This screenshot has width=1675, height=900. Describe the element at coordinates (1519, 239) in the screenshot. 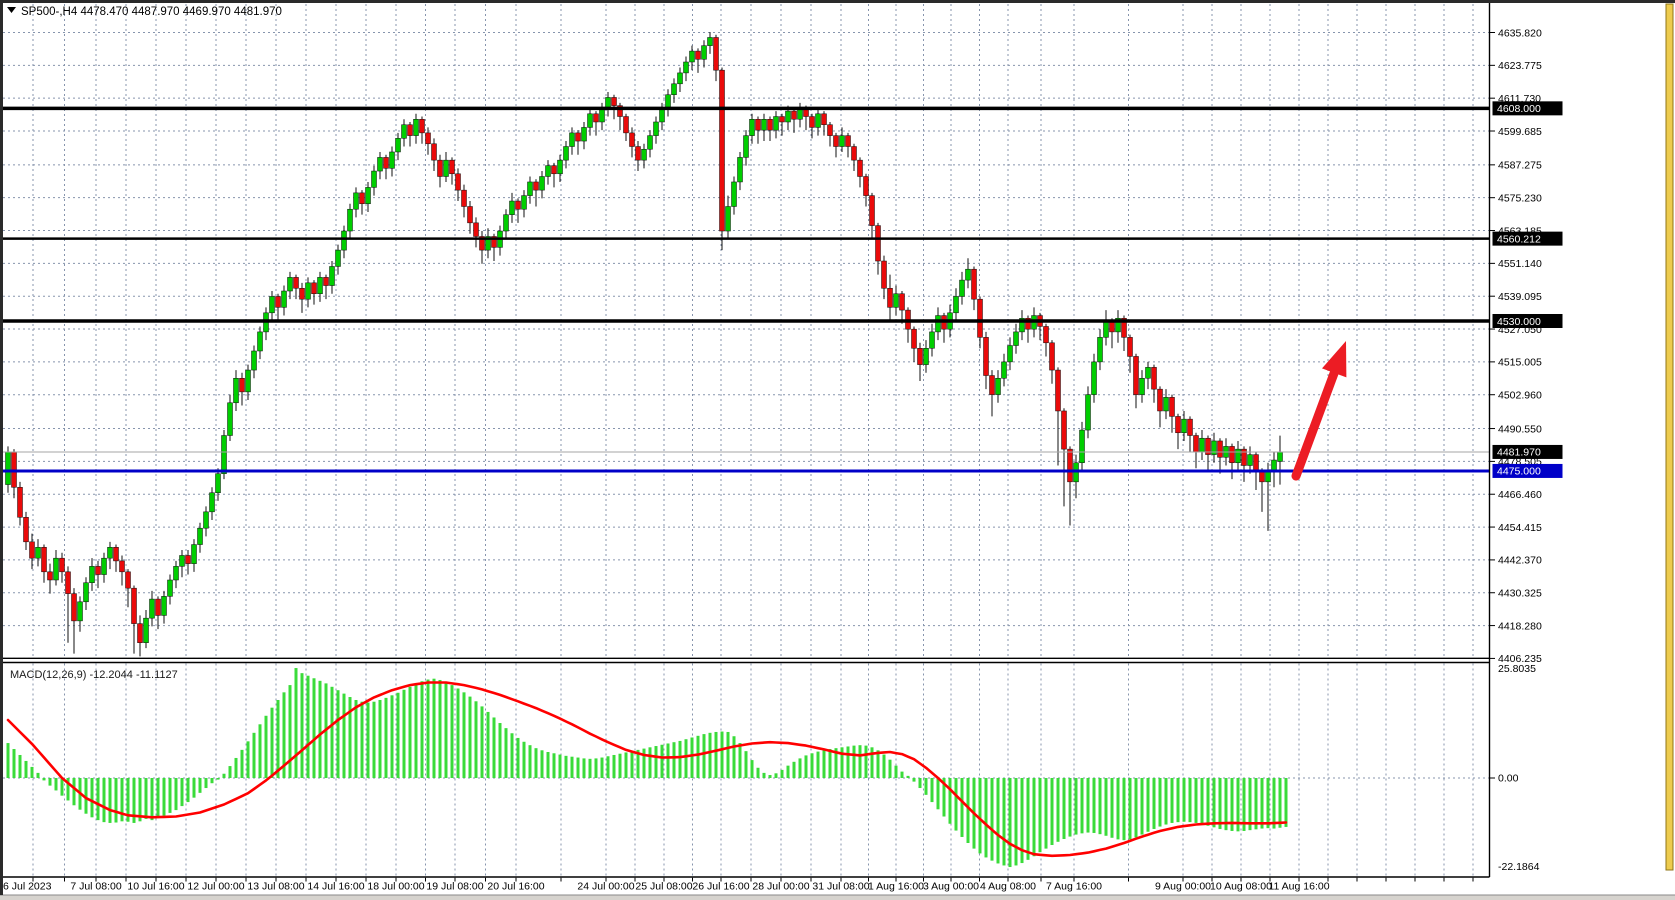

I see `price-badge-label: 4560.212` at that location.